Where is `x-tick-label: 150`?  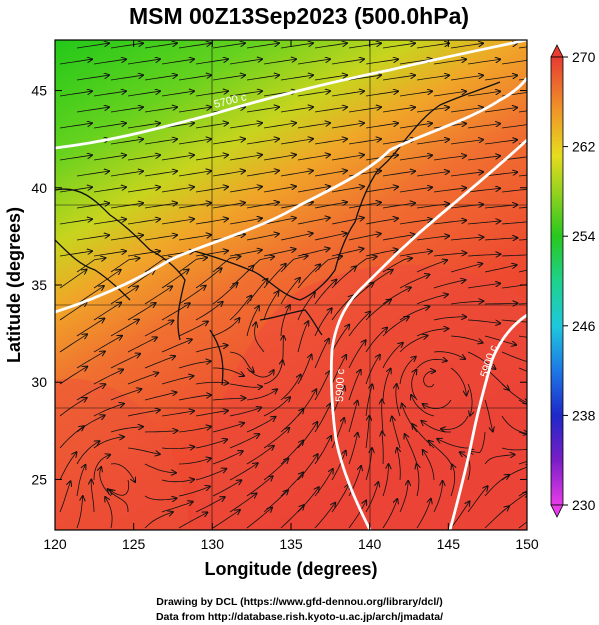
x-tick-label: 150 is located at coordinates (527, 544).